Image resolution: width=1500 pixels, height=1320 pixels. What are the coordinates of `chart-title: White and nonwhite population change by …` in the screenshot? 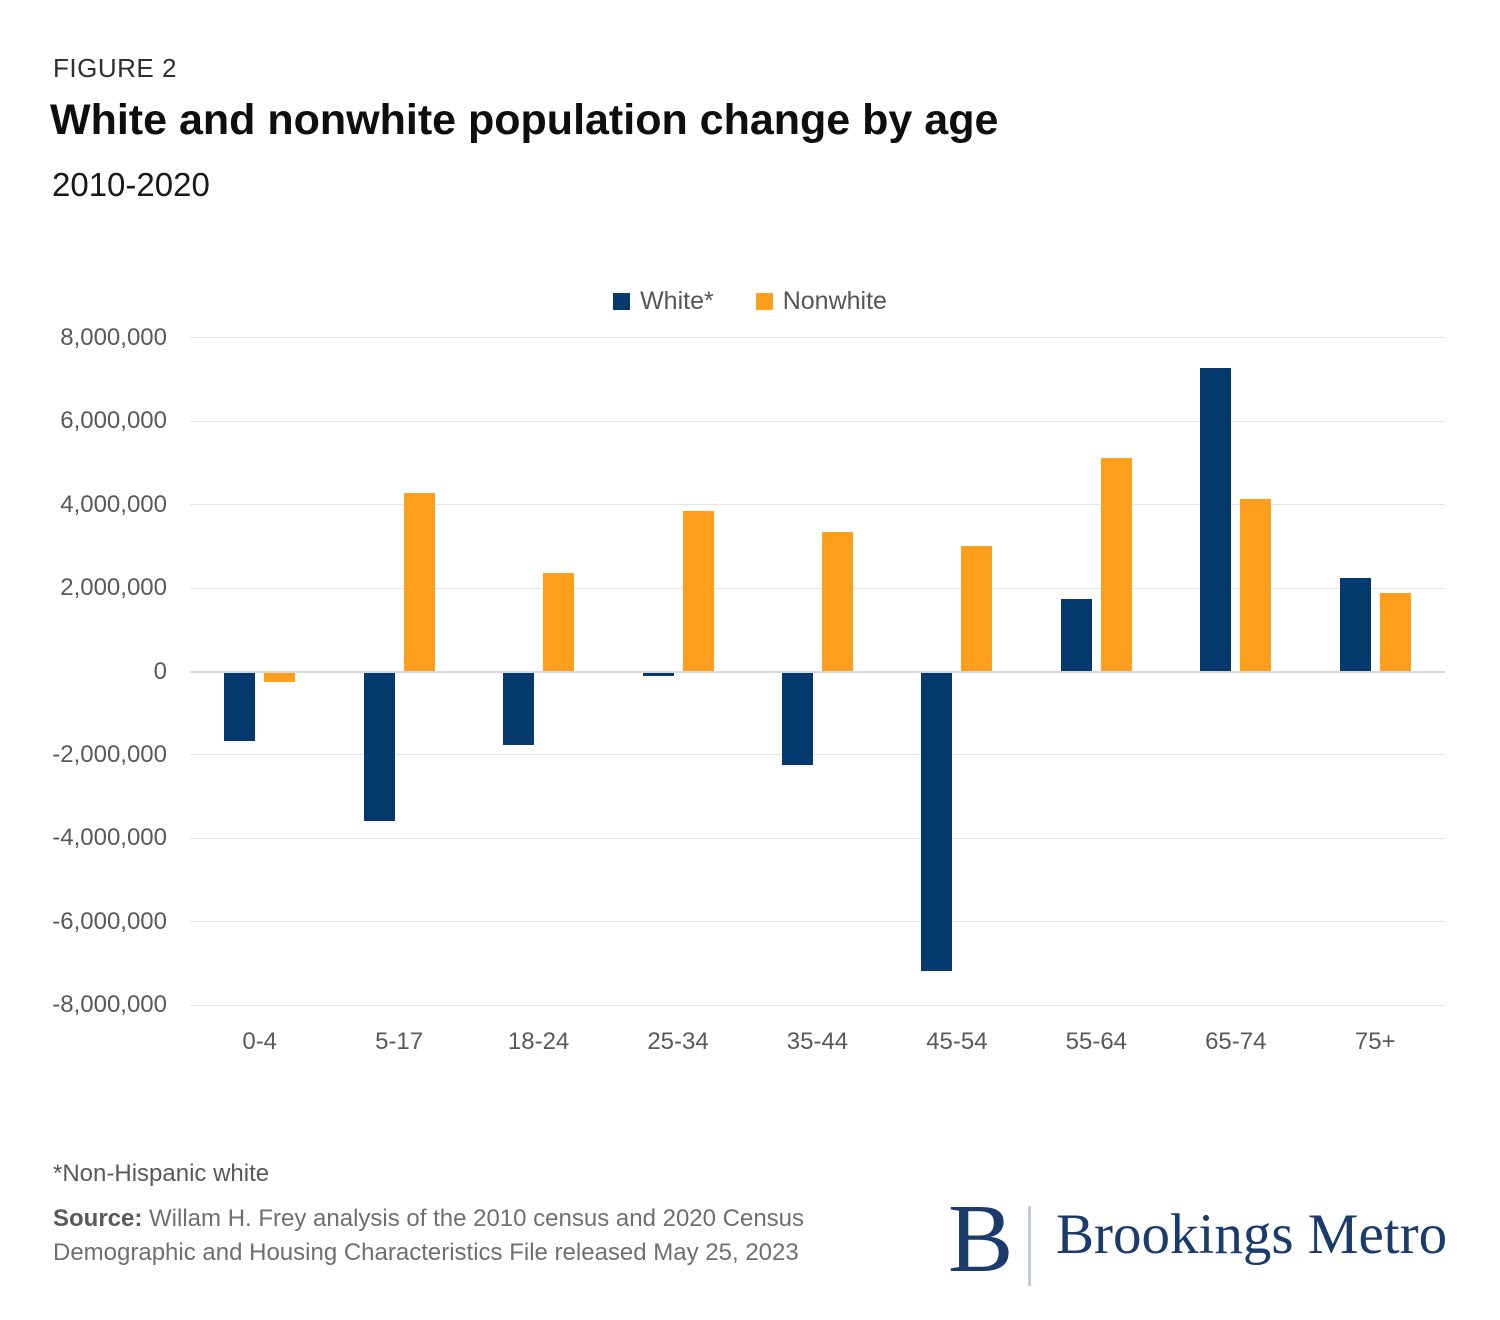 It's located at (524, 120).